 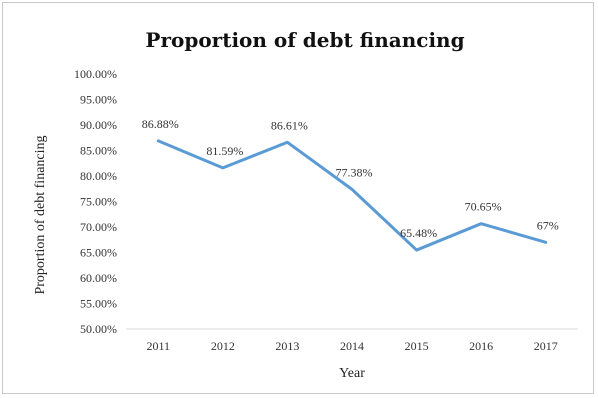 I want to click on y-tick-label: 80.00%, so click(x=98, y=176).